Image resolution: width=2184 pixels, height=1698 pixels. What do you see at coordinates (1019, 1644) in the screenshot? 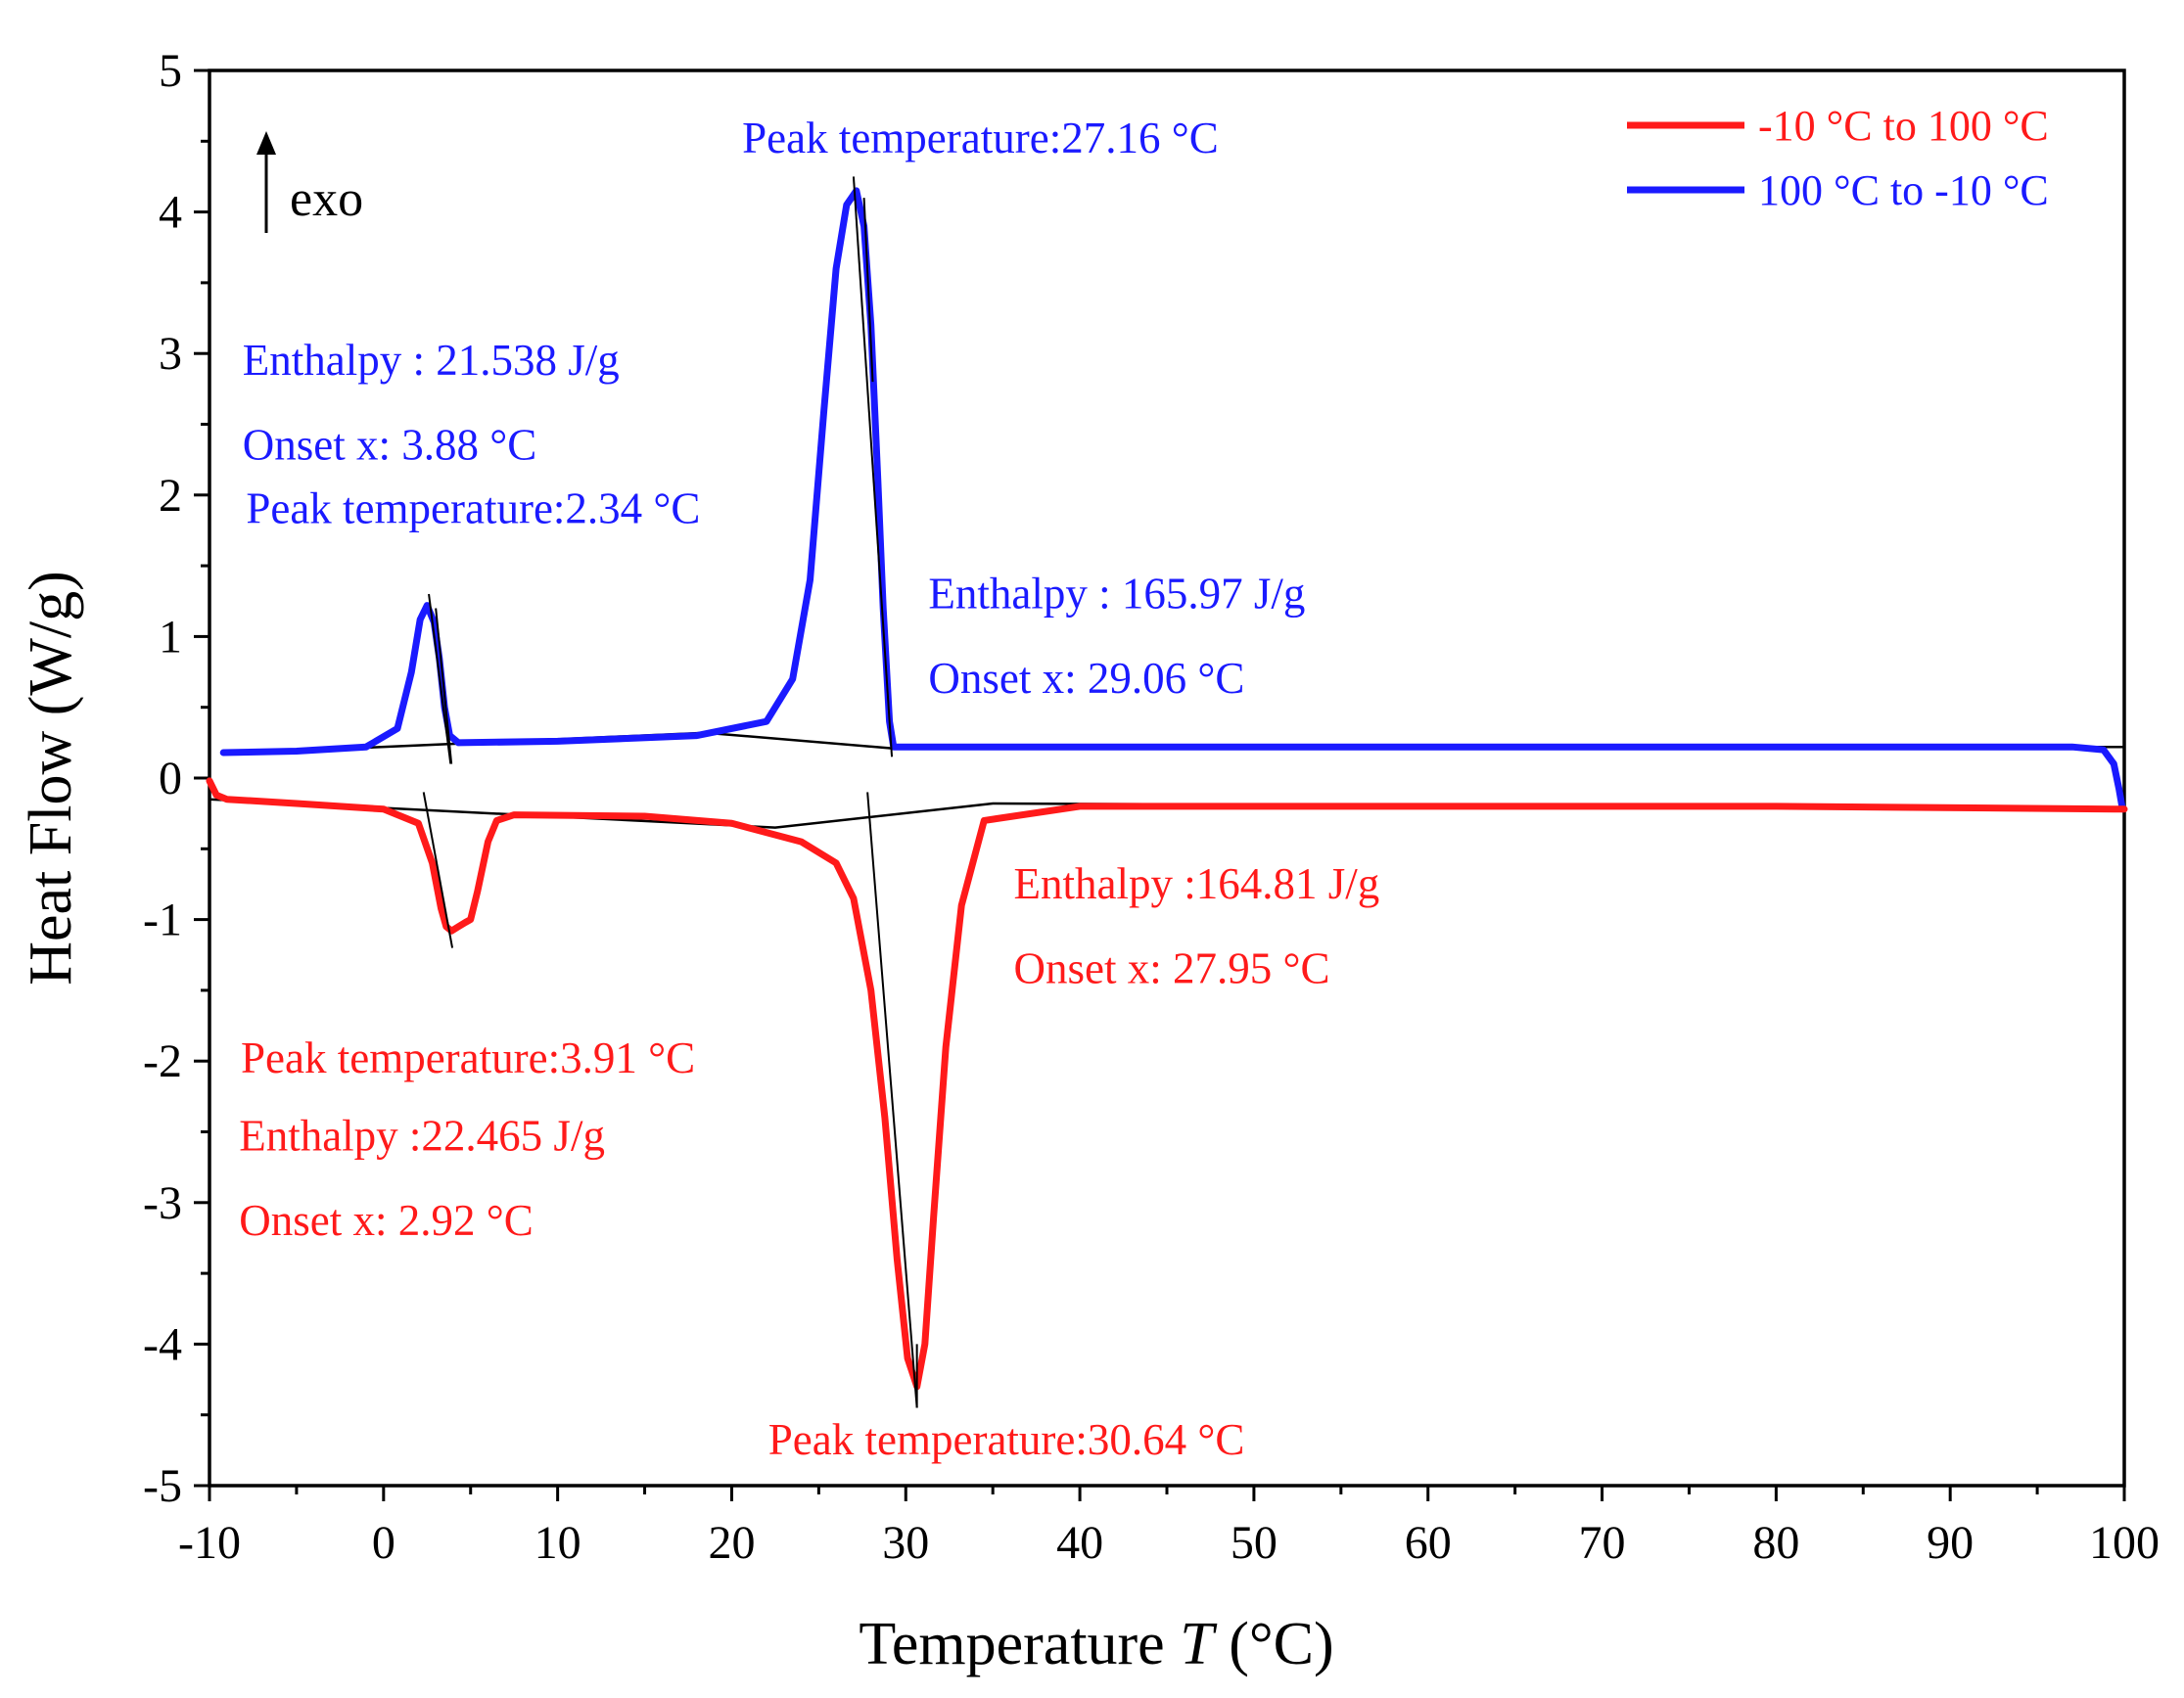
I see `x-axis-title-main: Temperature` at bounding box center [1019, 1644].